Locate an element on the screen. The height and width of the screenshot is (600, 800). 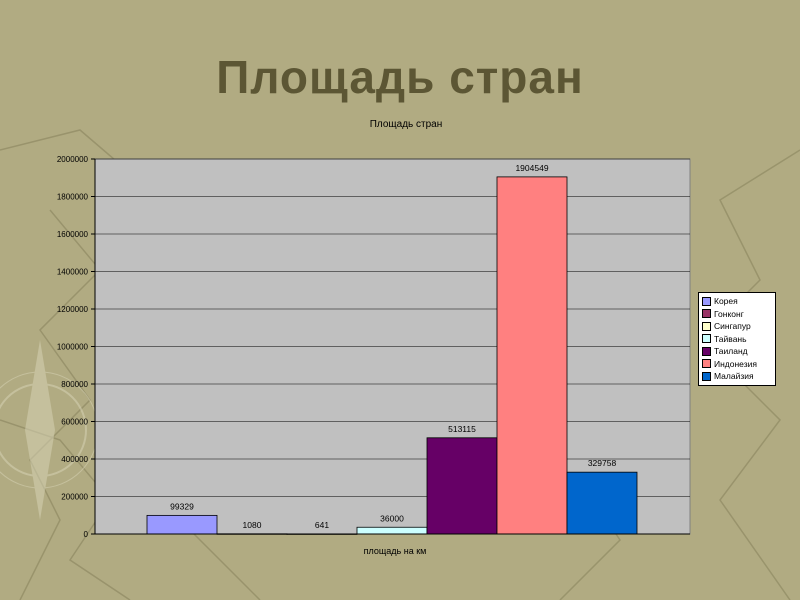
y-tick-label: 1800000 is located at coordinates (73, 197).